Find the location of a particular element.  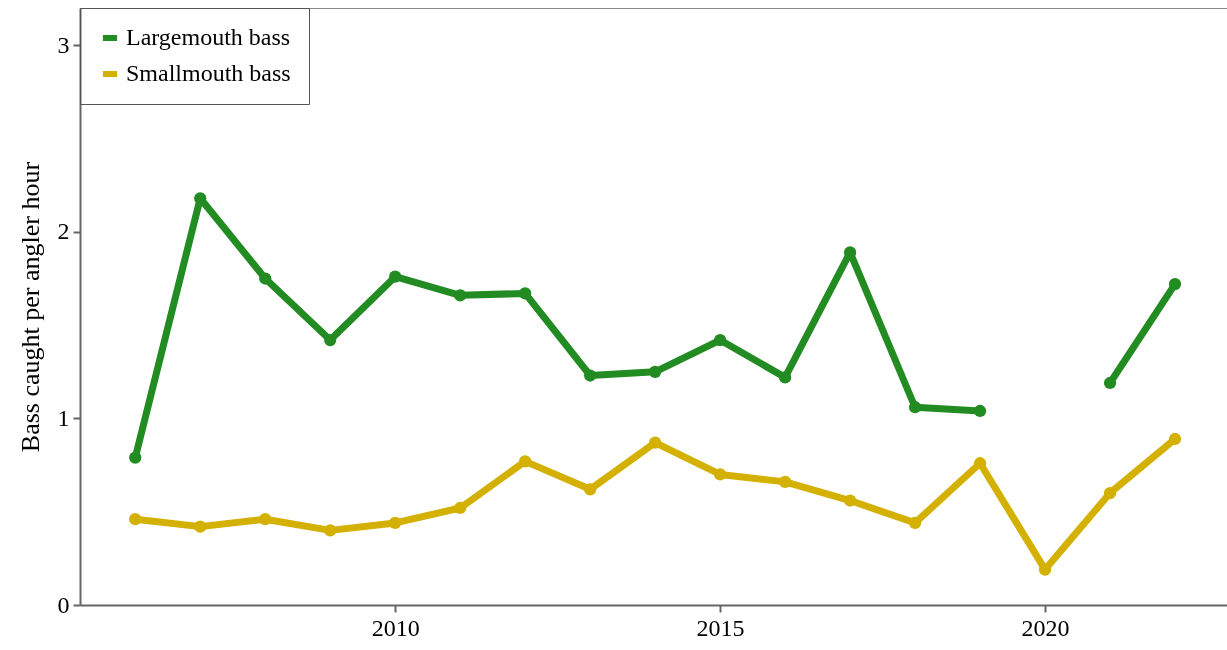

y-axis-title: Bass caught per angler hour is located at coordinates (30, 307).